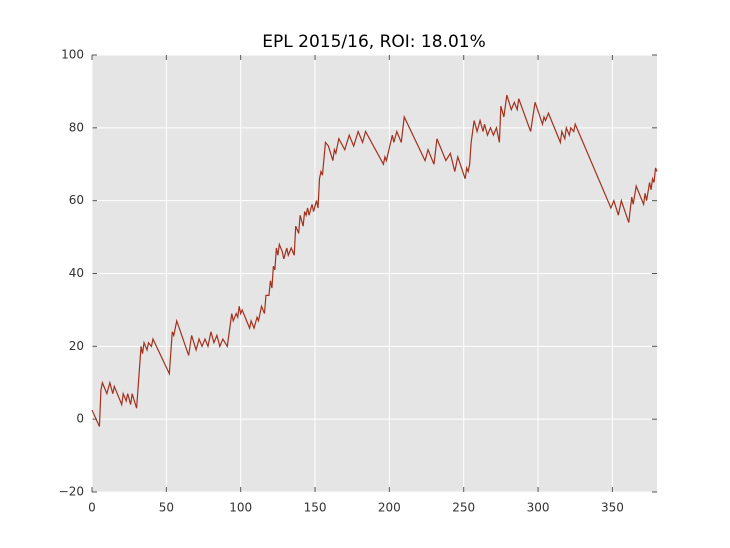  What do you see at coordinates (389, 508) in the screenshot?
I see `x-tick-label: 200` at bounding box center [389, 508].